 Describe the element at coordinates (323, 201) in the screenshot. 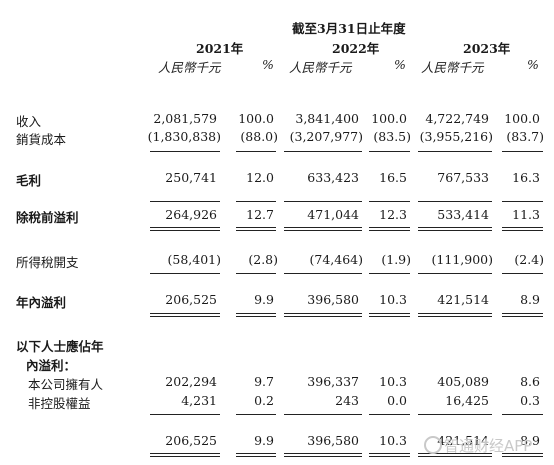

I see `rule-pbt-top-2022-amount` at that location.